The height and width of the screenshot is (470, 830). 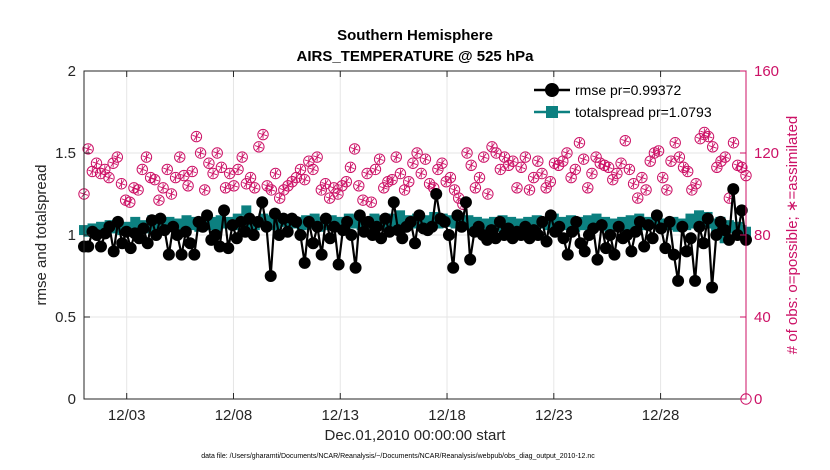 I want to click on legend-totalspread-label: totalspread pr=1.0793, so click(x=643, y=112).